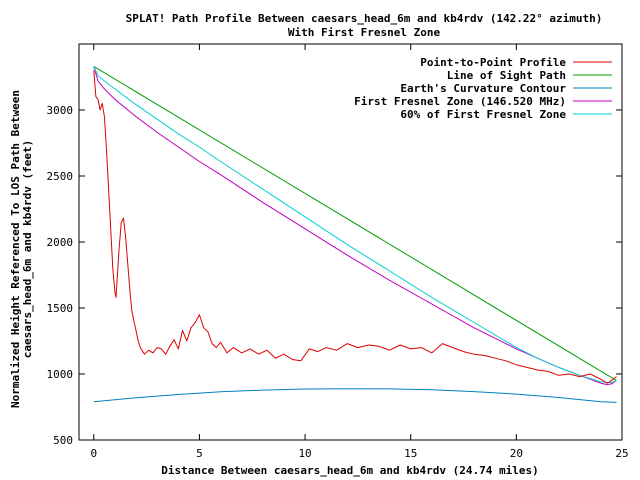 The width and height of the screenshot is (640, 480). Describe the element at coordinates (516, 453) in the screenshot. I see `x-tick-label: 20` at that location.